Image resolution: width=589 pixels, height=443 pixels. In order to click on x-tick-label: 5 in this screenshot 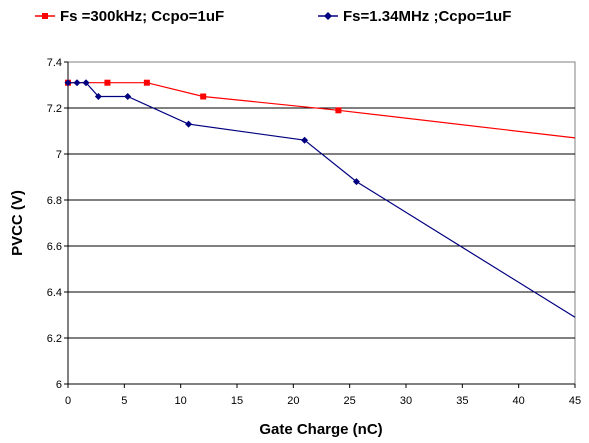, I will do `click(124, 401)`.